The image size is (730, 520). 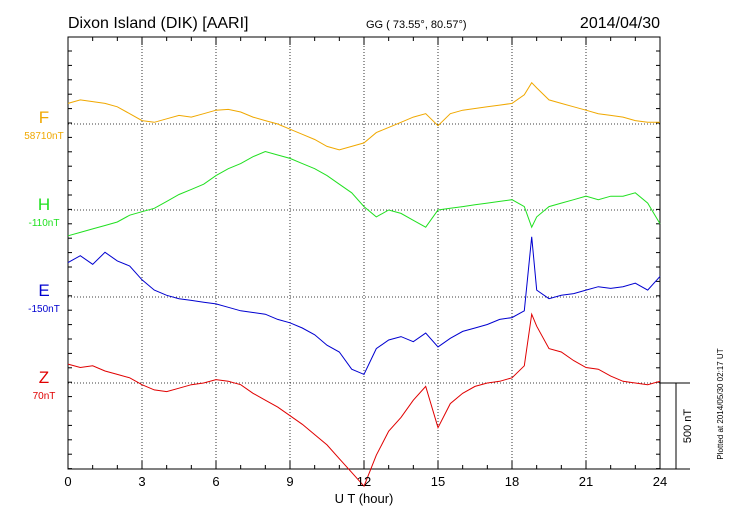 What do you see at coordinates (44, 396) in the screenshot?
I see `series-baseline-Z: 70nT` at bounding box center [44, 396].